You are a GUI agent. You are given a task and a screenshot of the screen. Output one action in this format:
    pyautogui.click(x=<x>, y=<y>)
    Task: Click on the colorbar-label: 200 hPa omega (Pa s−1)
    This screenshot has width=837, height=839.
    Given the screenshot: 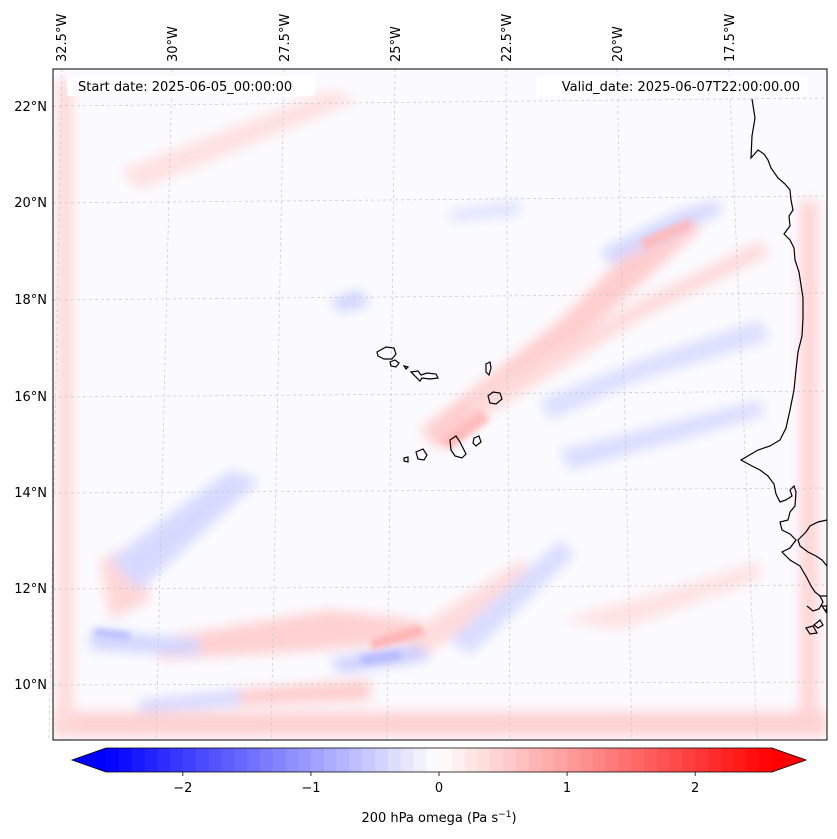 What is the action you would take?
    pyautogui.click(x=438, y=818)
    